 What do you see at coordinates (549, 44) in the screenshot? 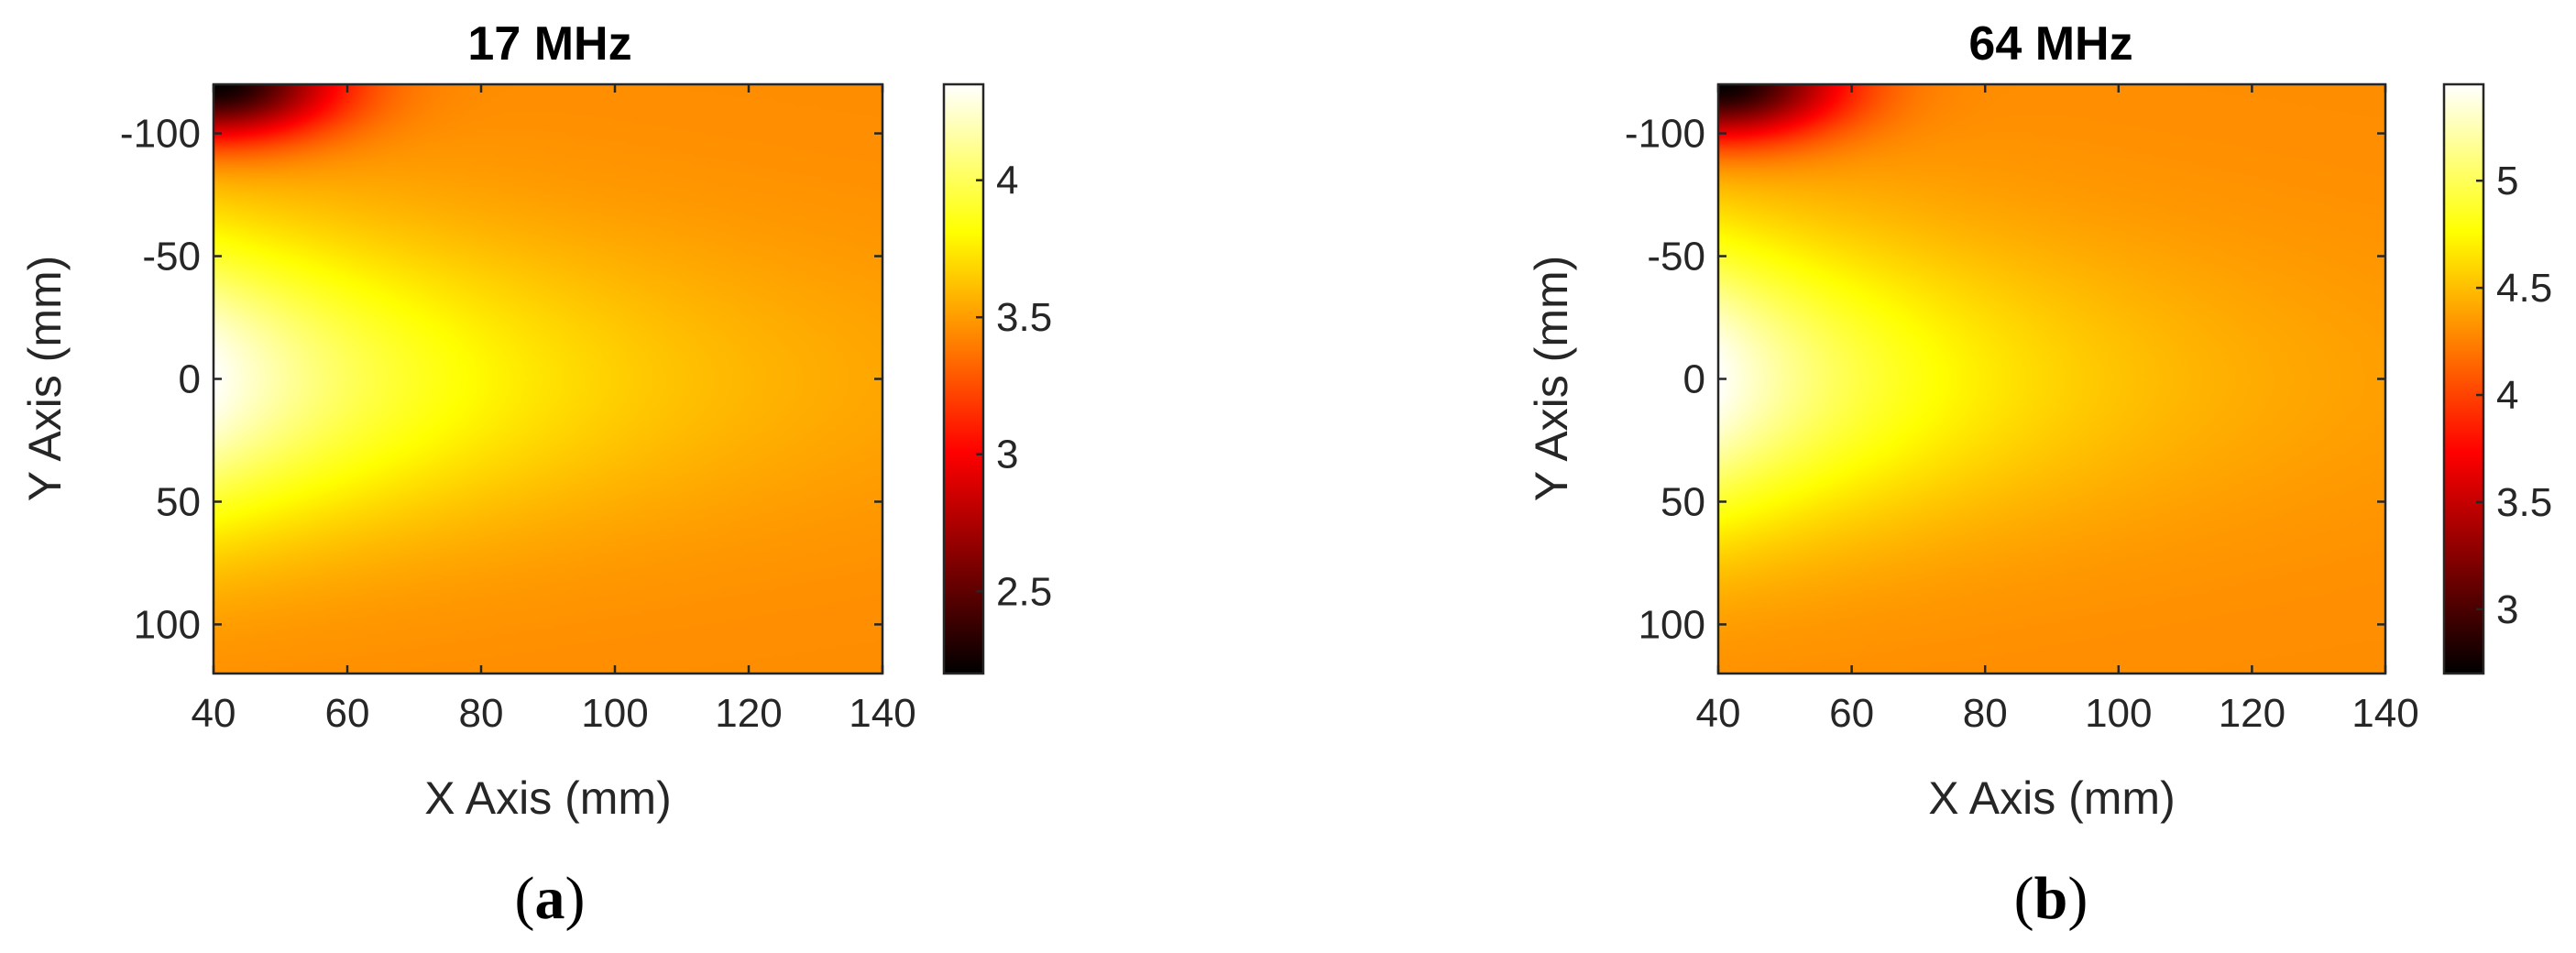
I see `chart-title: 17 MHz` at bounding box center [549, 44].